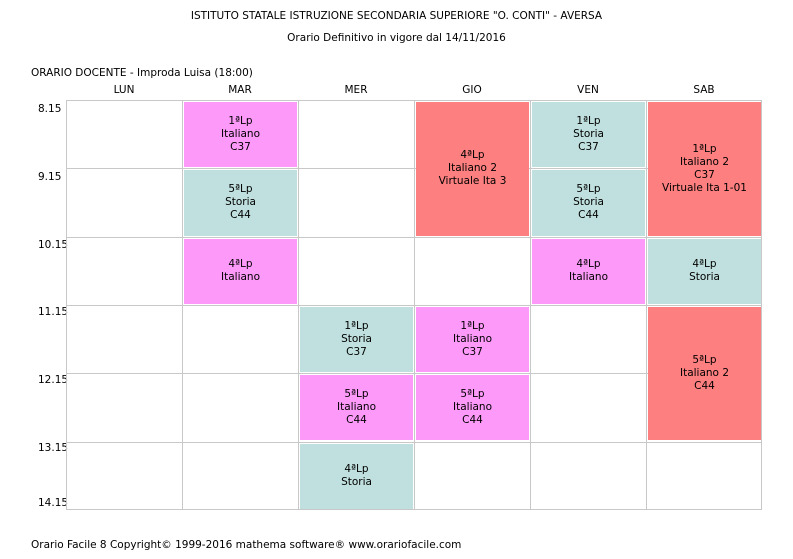  What do you see at coordinates (124, 90) in the screenshot?
I see `day-header-lun: LUN` at bounding box center [124, 90].